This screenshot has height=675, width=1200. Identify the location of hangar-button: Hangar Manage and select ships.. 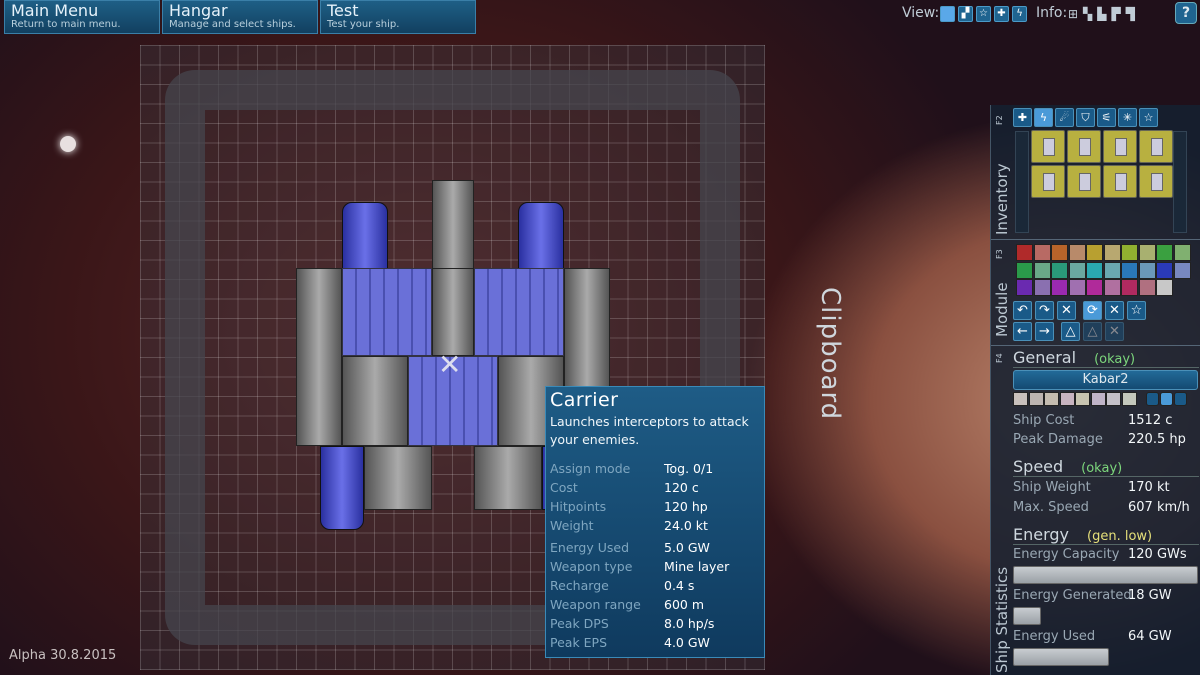
(240, 17).